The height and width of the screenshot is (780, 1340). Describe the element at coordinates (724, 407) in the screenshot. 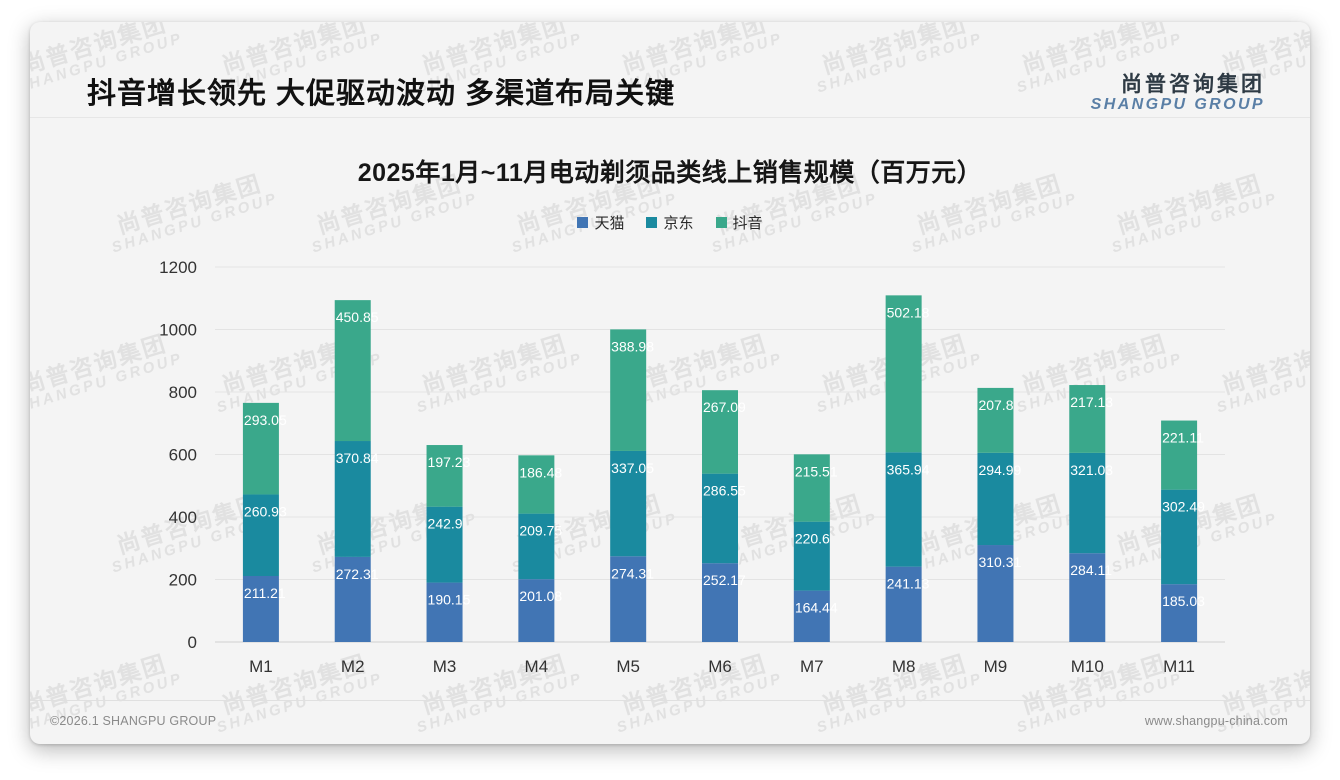

I see `bar-value-label: 267.09` at that location.